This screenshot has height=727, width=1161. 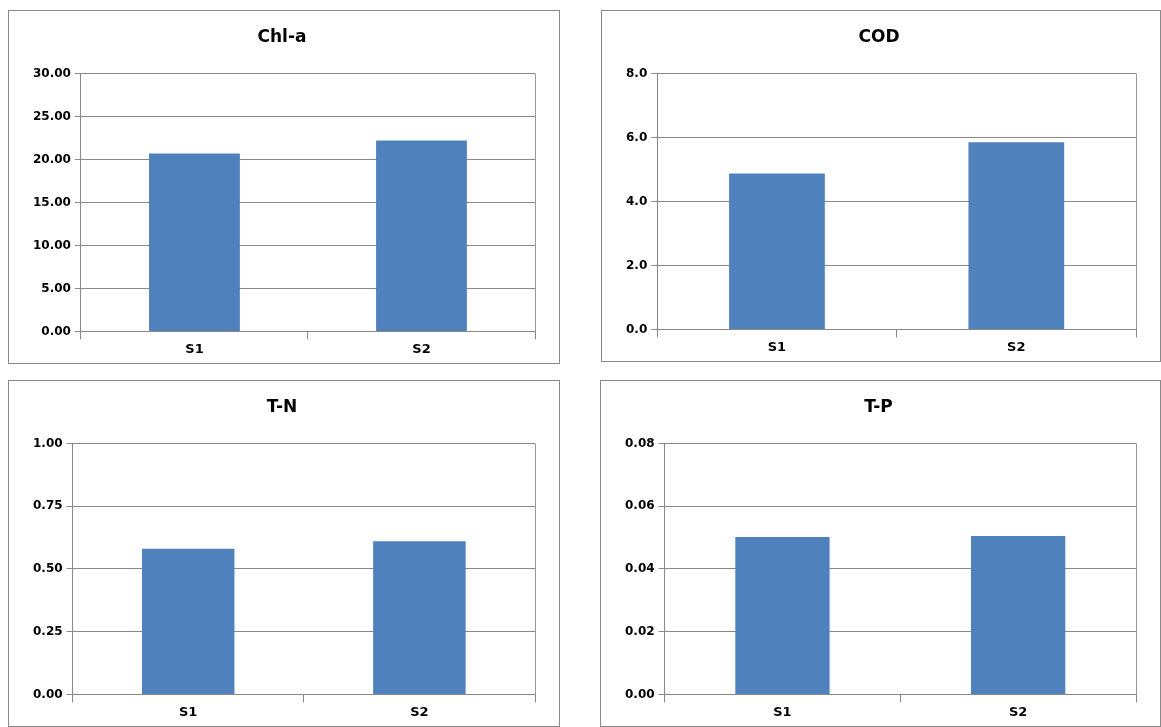 What do you see at coordinates (48, 568) in the screenshot?
I see `y-tick-label: 0.50` at bounding box center [48, 568].